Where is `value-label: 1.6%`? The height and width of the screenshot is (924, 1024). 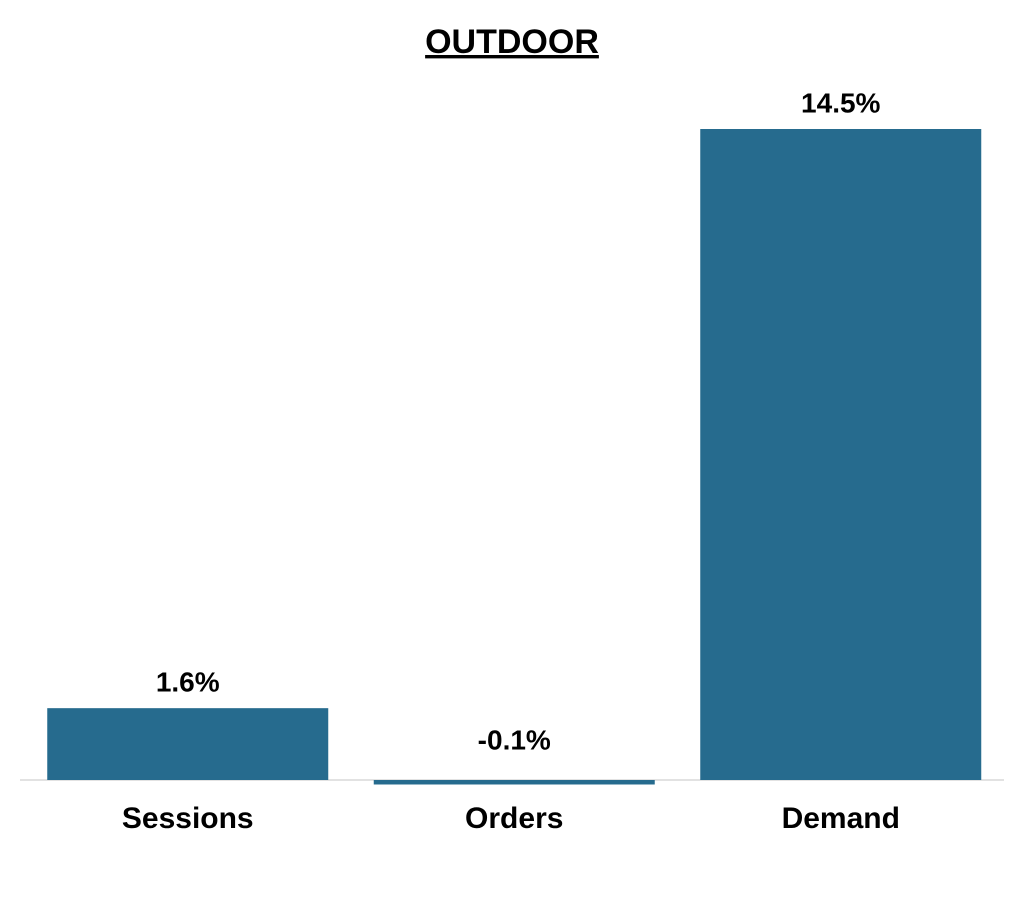
value-label: 1.6% is located at coordinates (188, 682).